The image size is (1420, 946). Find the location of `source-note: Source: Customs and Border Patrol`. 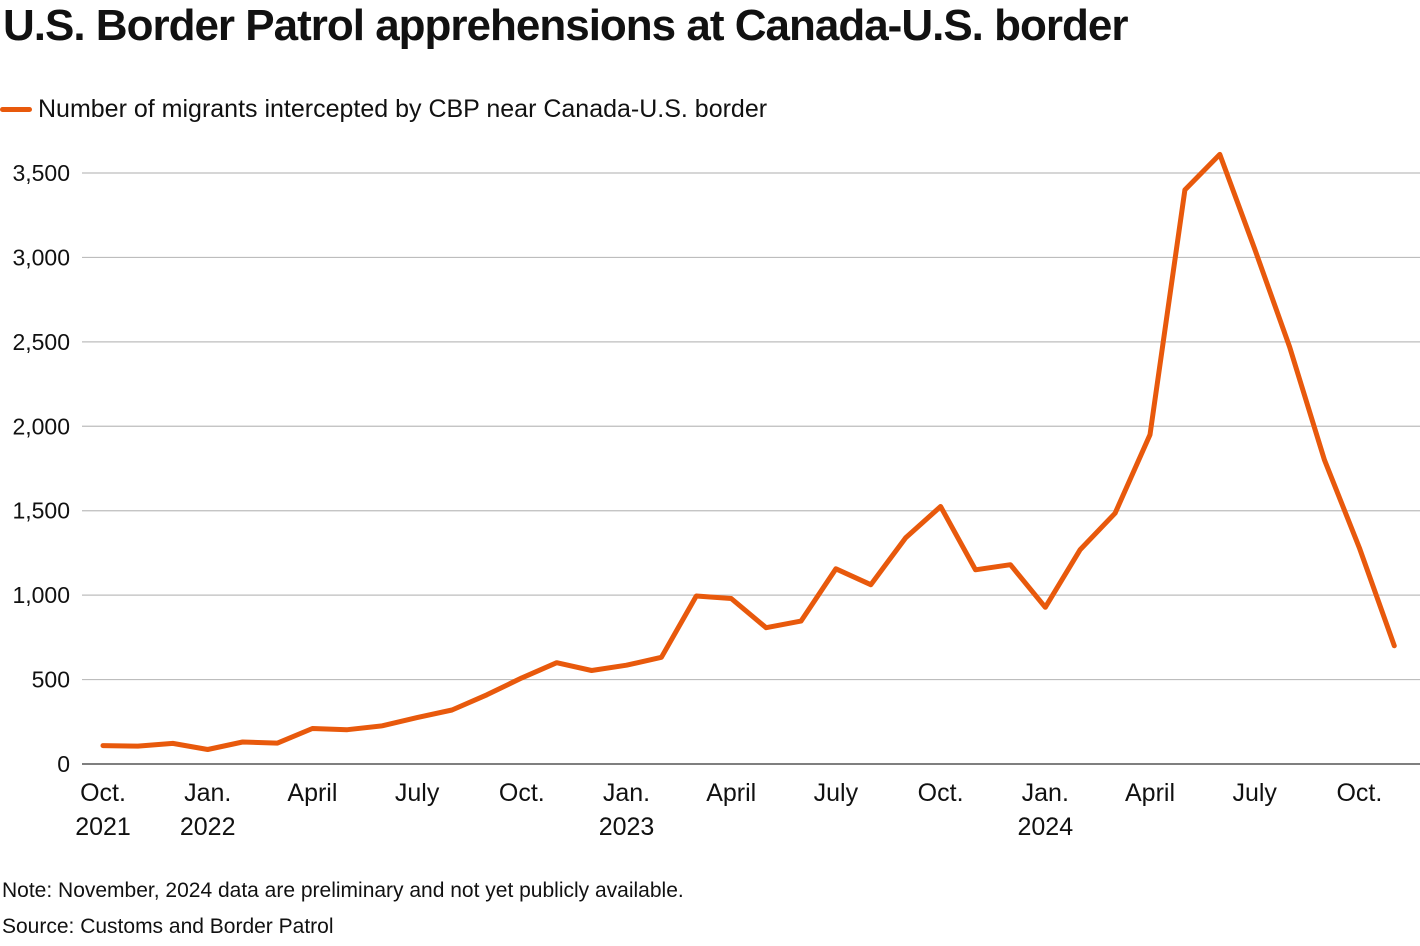

source-note: Source: Customs and Border Patrol is located at coordinates (168, 926).